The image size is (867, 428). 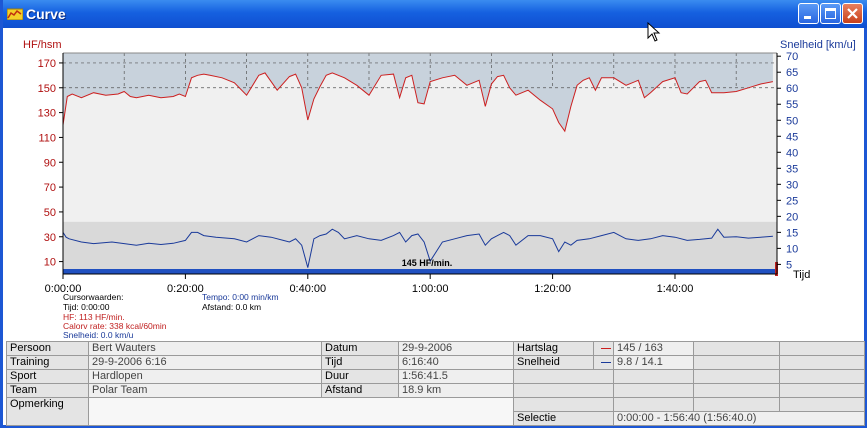 What do you see at coordinates (47, 348) in the screenshot?
I see `persoon-label: Persoon` at bounding box center [47, 348].